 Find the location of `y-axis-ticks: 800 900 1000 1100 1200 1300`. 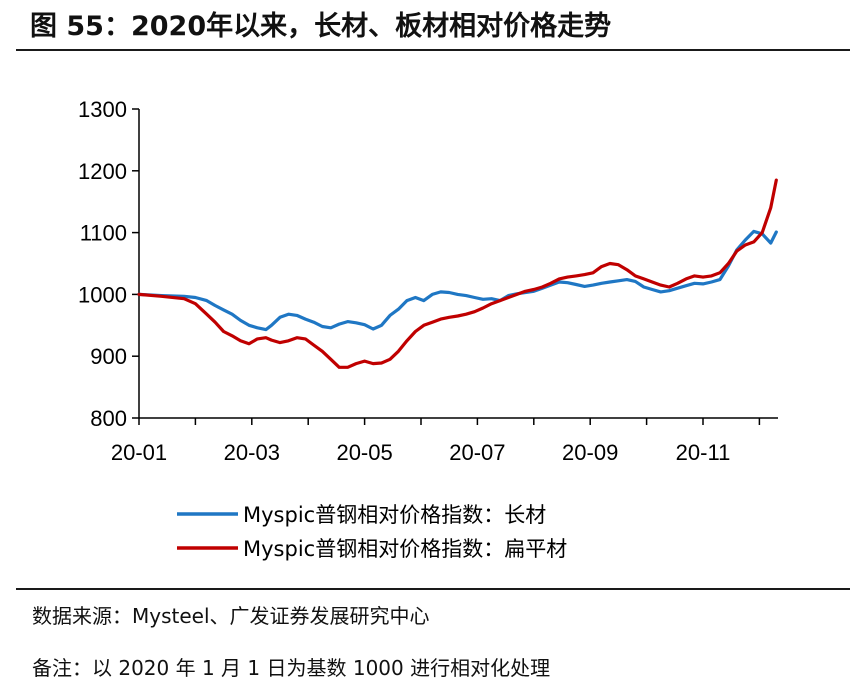

y-axis-ticks: 800 900 1000 1100 1200 1300 is located at coordinates (108, 264).